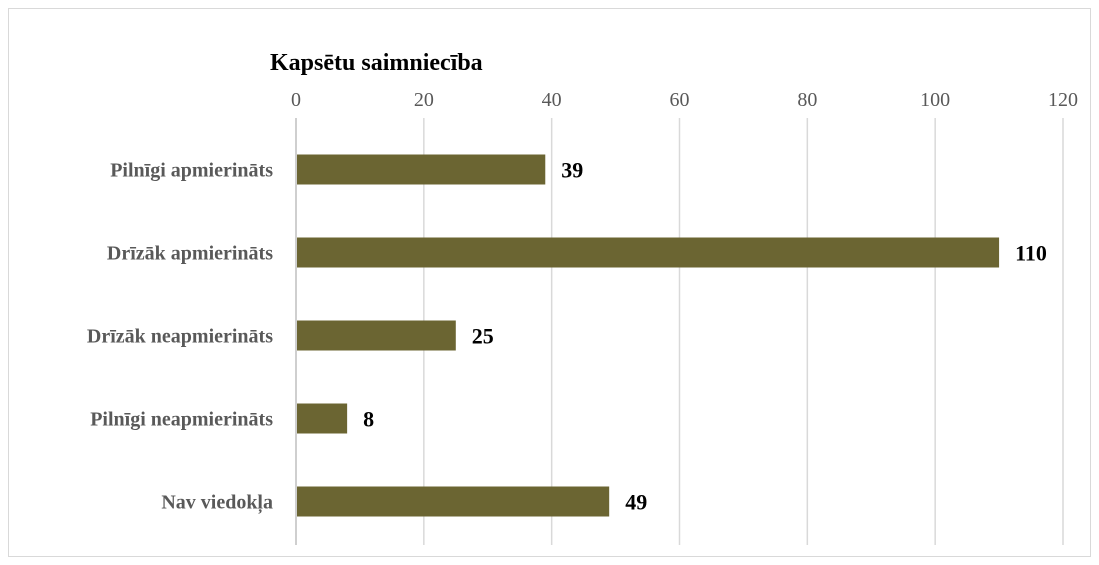 This screenshot has height=565, width=1099. Describe the element at coordinates (368, 419) in the screenshot. I see `data-label: 8` at that location.